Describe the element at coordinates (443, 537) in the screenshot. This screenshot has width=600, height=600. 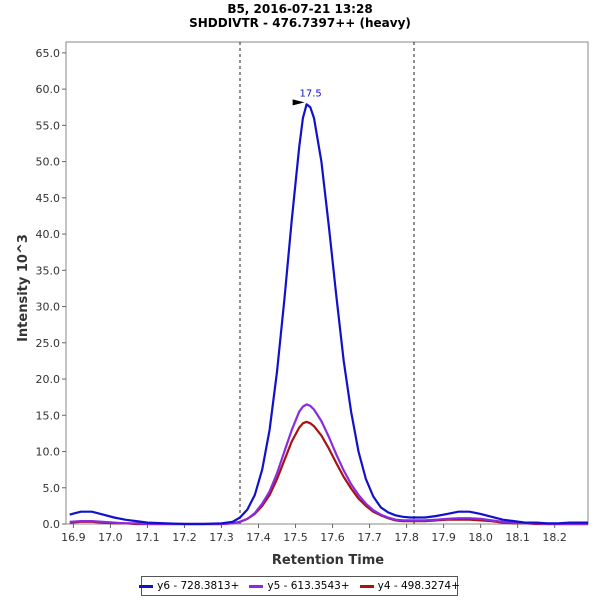
I see `x-tick-label-10: 17.9` at that location.